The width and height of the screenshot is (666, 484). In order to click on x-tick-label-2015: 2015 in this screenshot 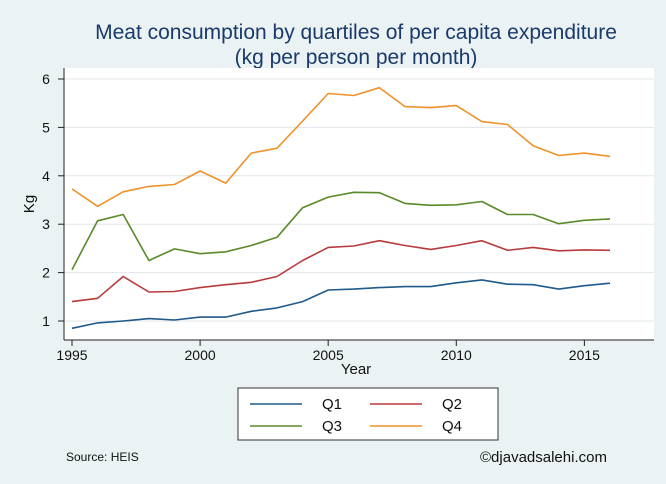, I will do `click(584, 355)`.